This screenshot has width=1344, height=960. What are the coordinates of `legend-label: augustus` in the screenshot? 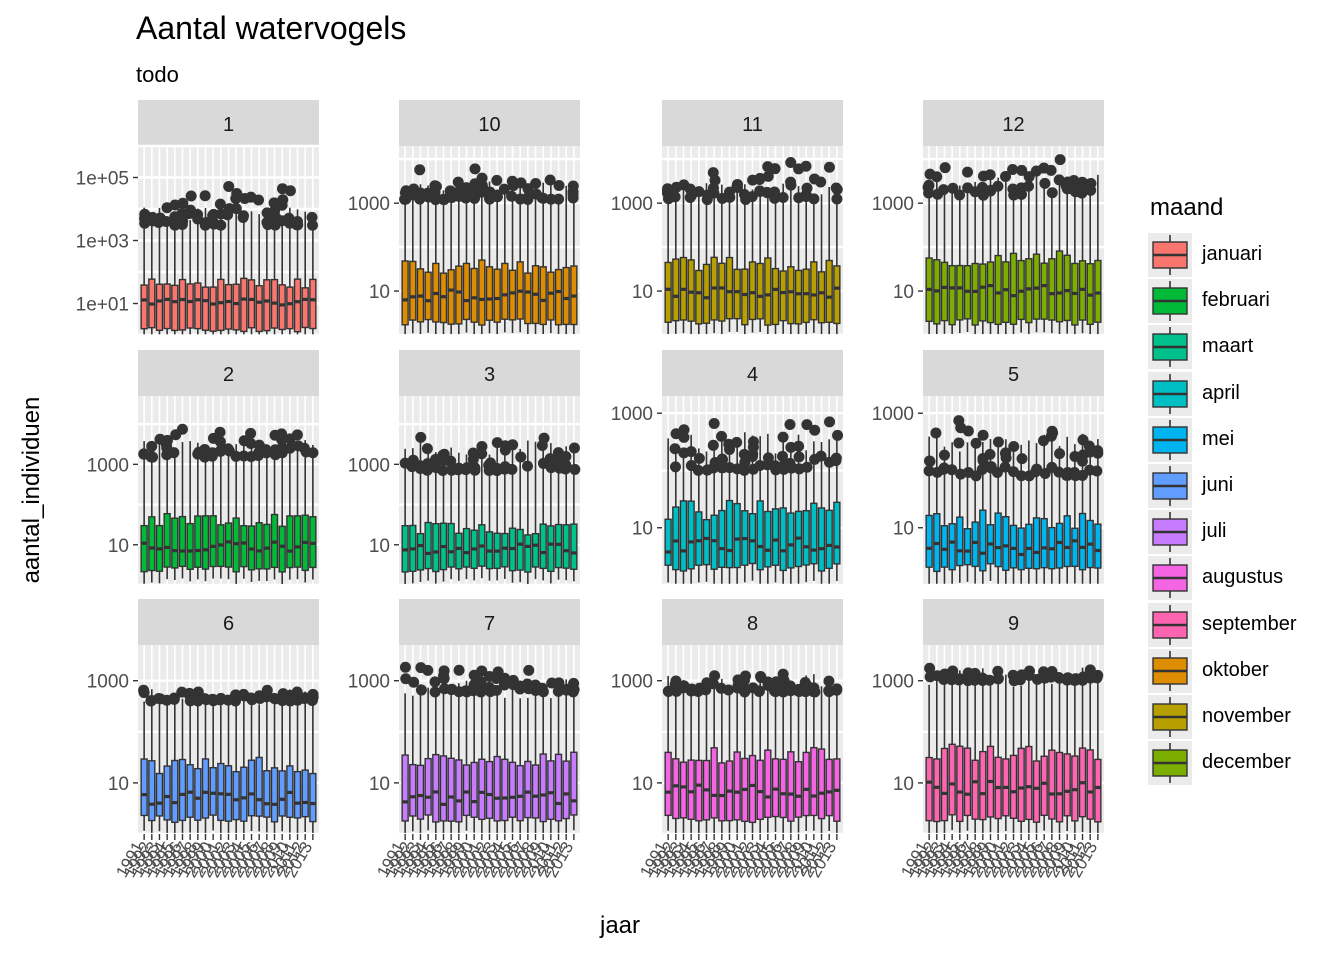 It's located at (1243, 577).